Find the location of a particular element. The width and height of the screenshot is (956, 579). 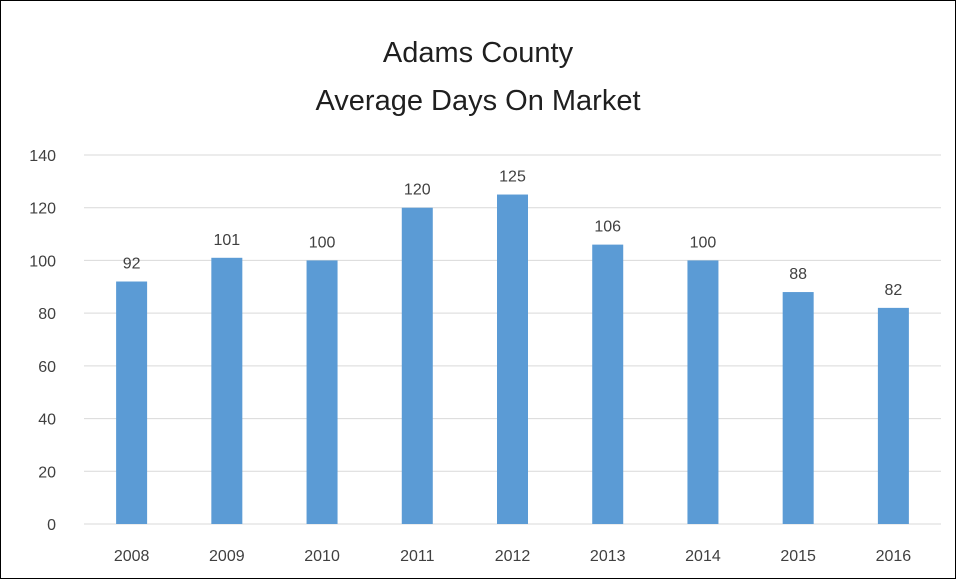

chart-title: Adams County is located at coordinates (478, 53).